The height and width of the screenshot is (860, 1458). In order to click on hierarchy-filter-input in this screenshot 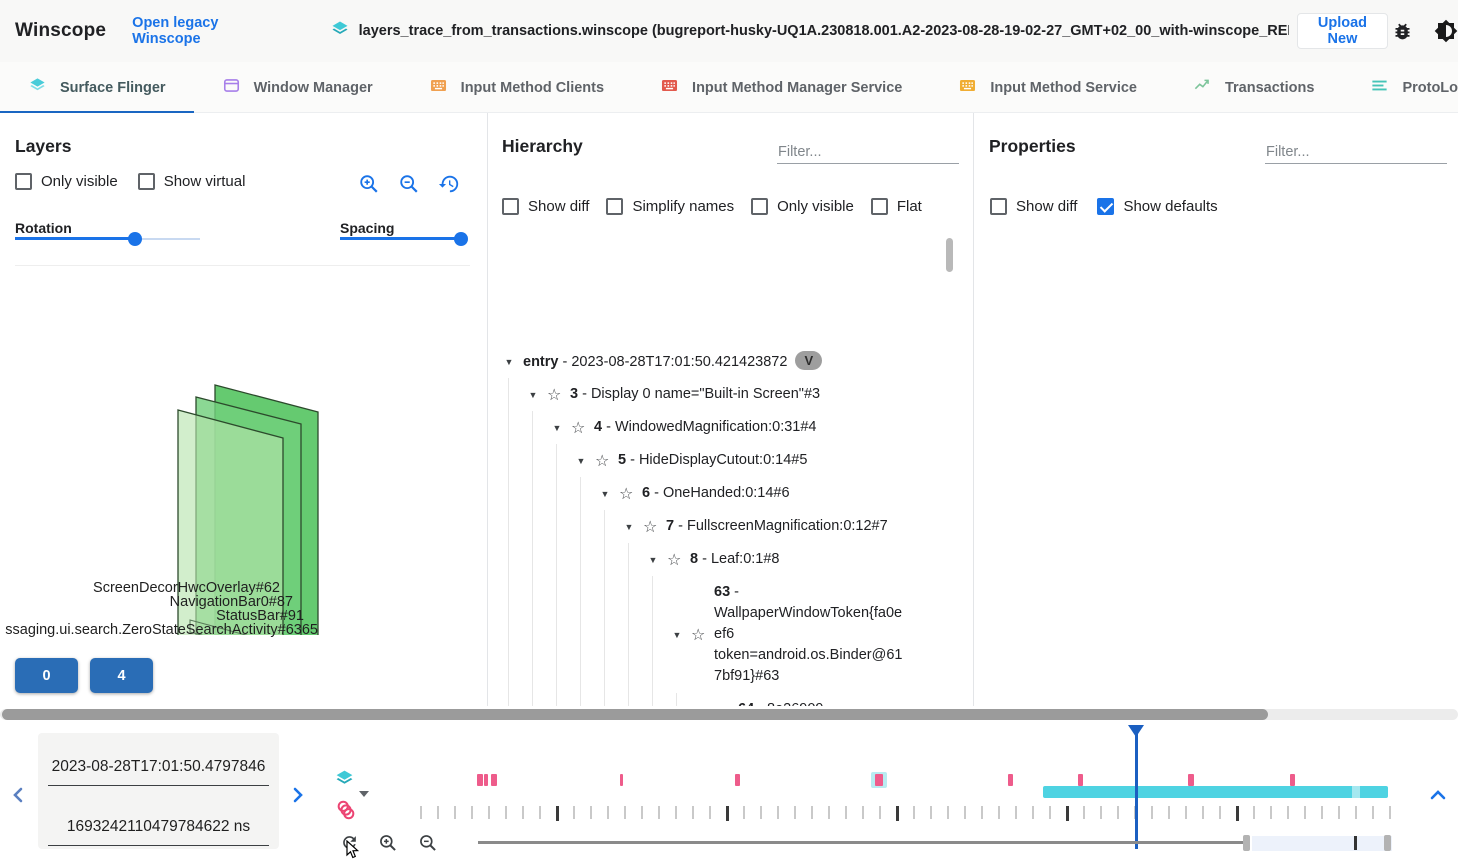, I will do `click(868, 152)`.